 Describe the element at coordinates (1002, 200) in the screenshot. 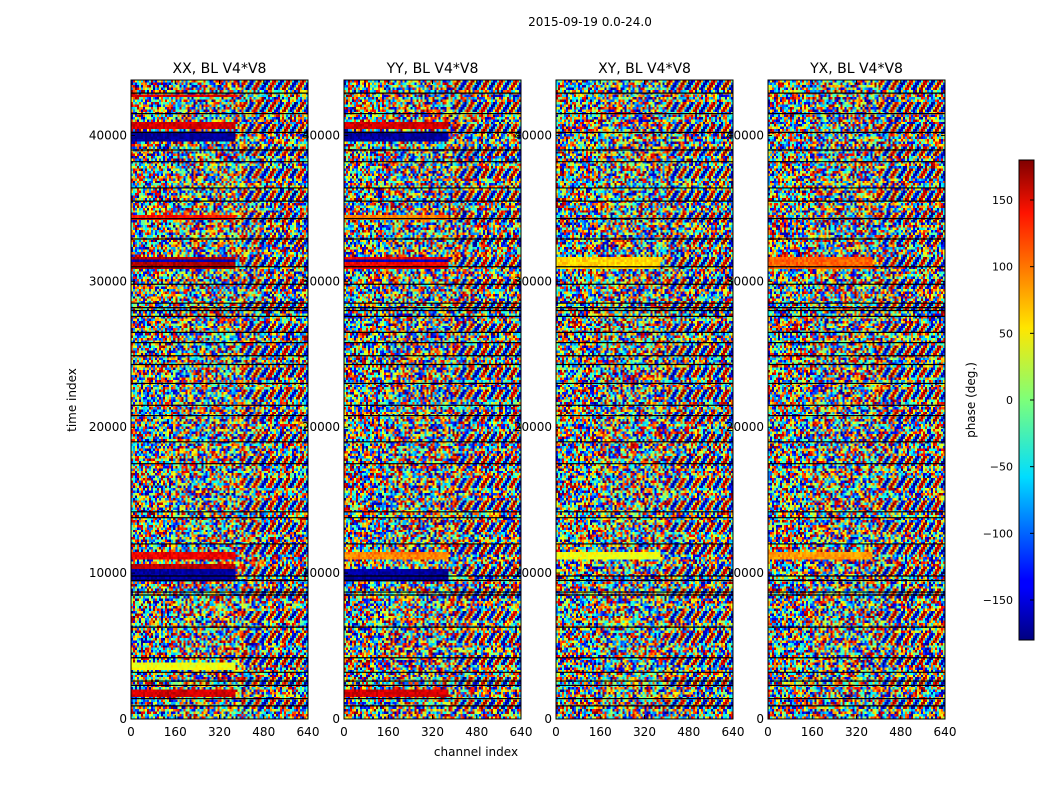

I see `colorbar-tick-label: 150` at that location.